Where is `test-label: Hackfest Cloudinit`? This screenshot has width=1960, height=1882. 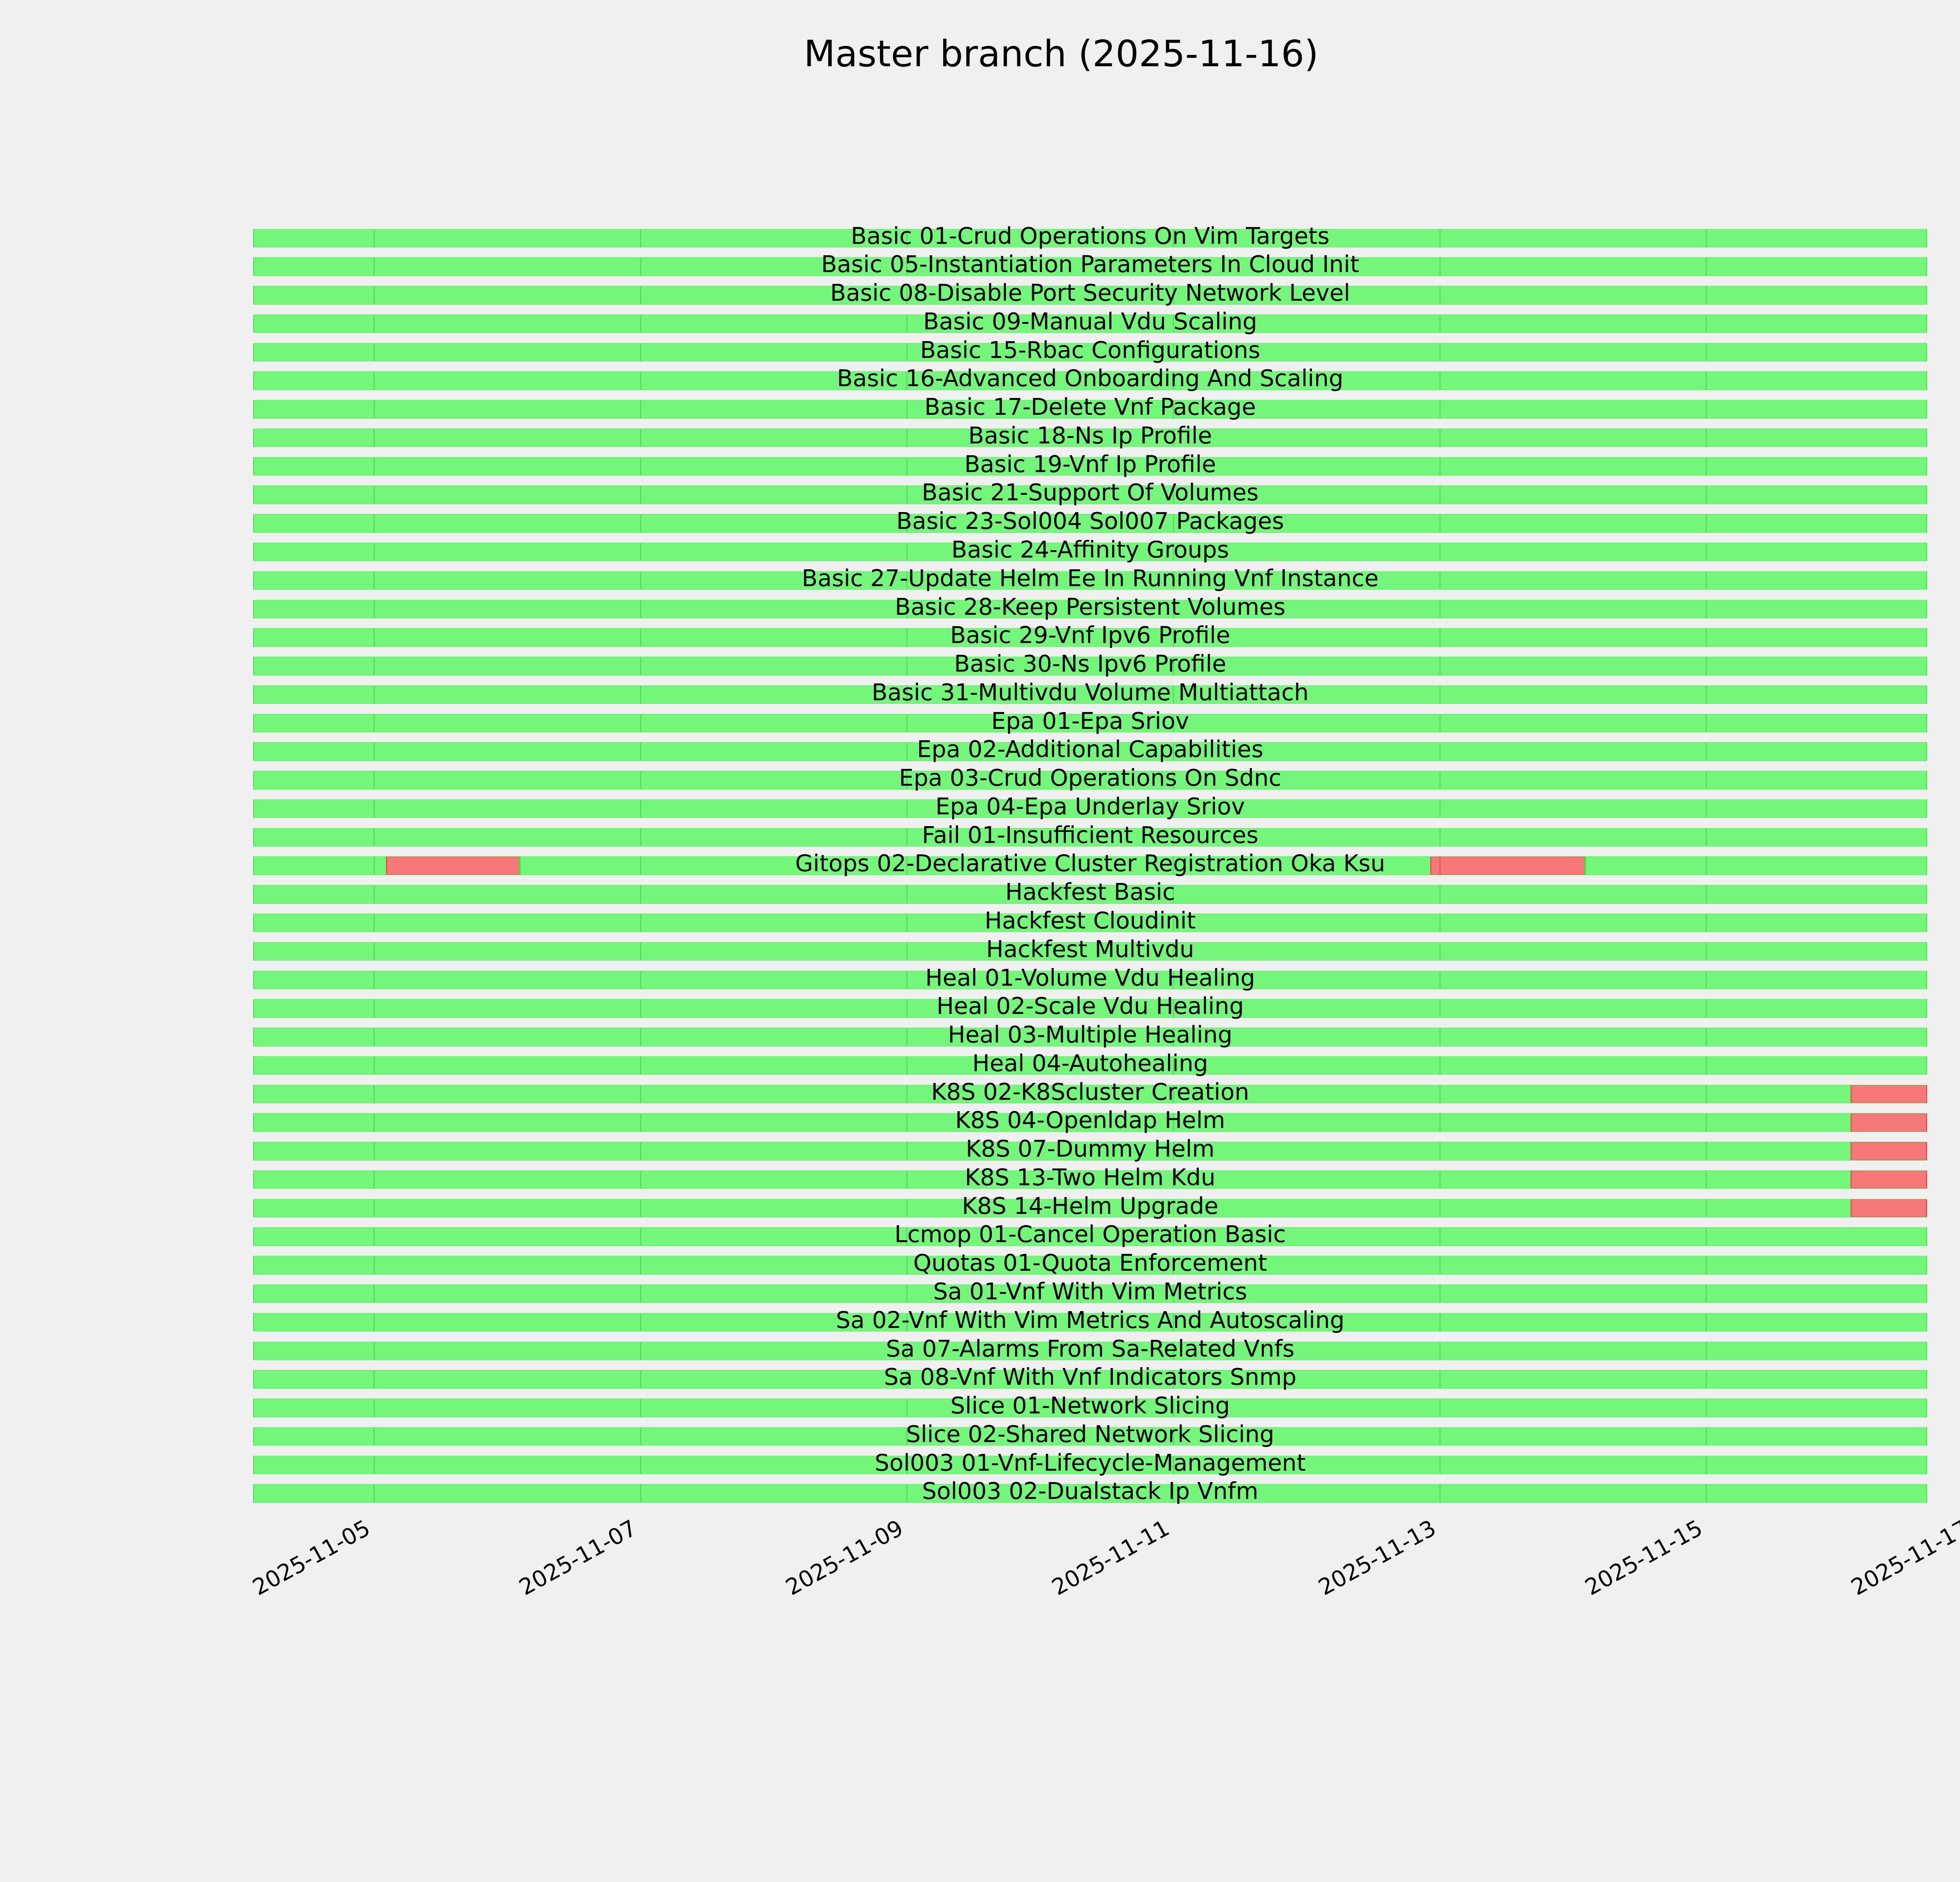
test-label: Hackfest Cloudinit is located at coordinates (1090, 920).